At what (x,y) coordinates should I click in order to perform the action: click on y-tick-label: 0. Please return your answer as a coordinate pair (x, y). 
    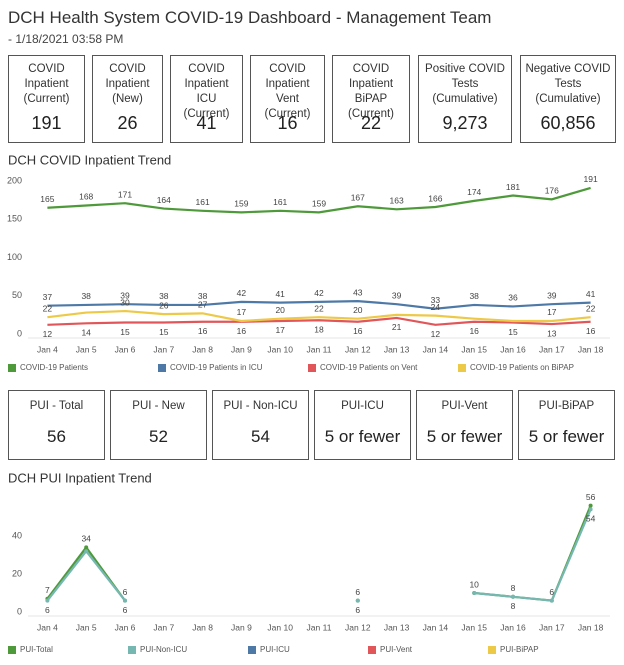
    Looking at the image, I should click on (19, 333).